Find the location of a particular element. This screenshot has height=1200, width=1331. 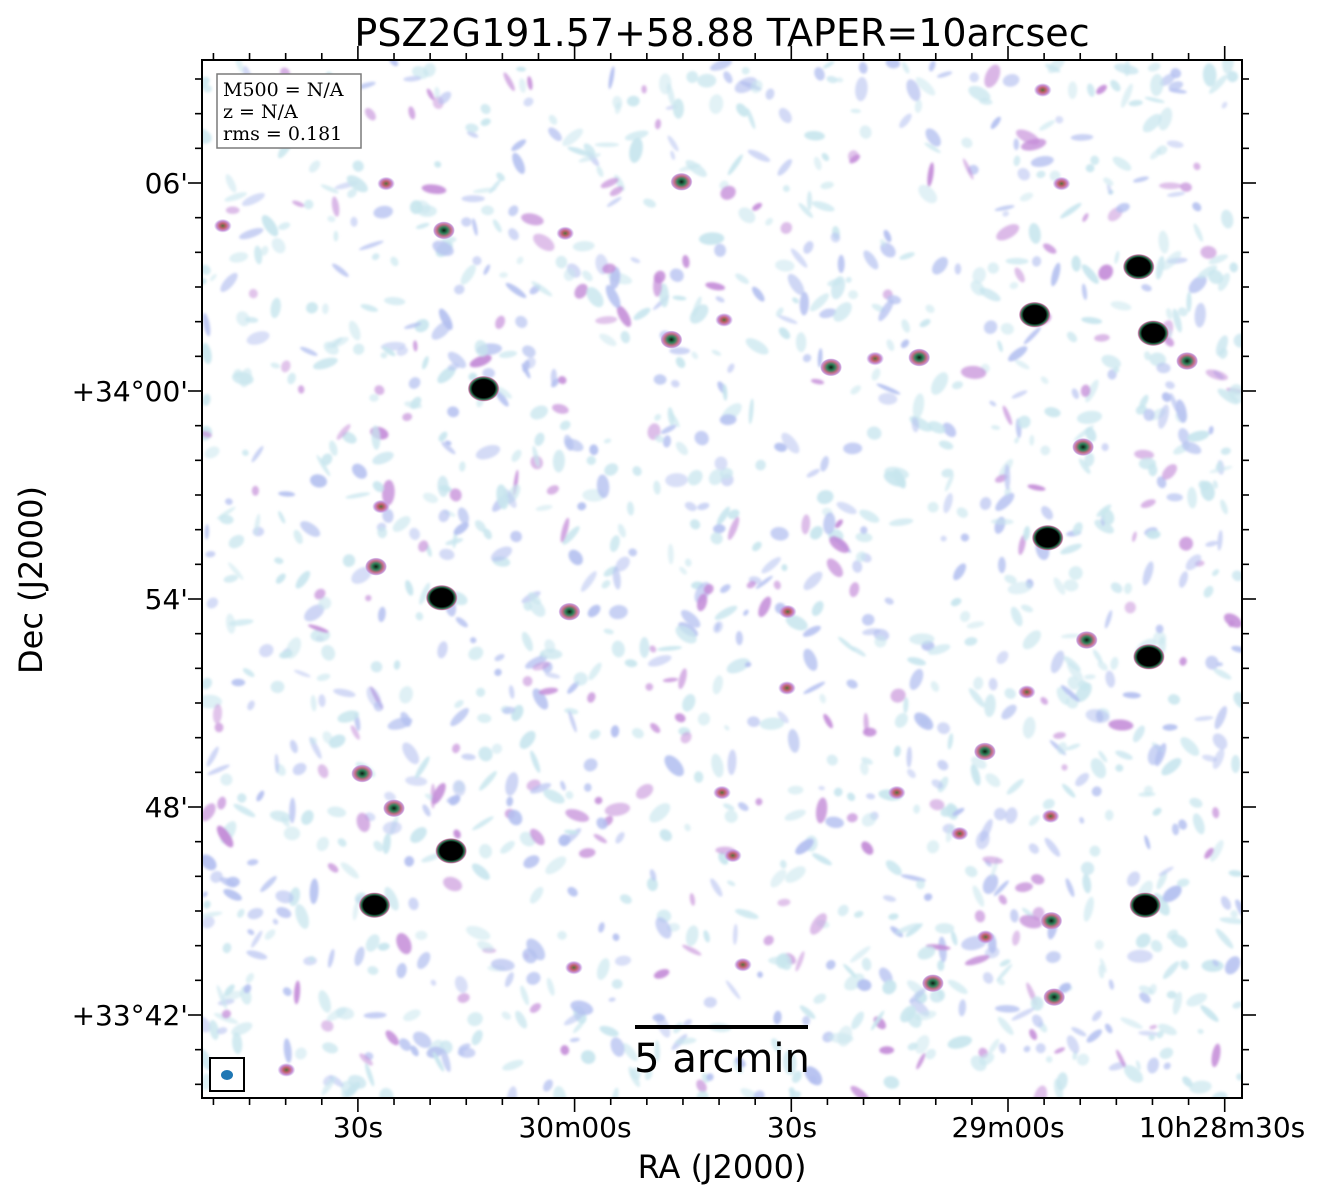

radio-source is located at coordinates (722, 792).